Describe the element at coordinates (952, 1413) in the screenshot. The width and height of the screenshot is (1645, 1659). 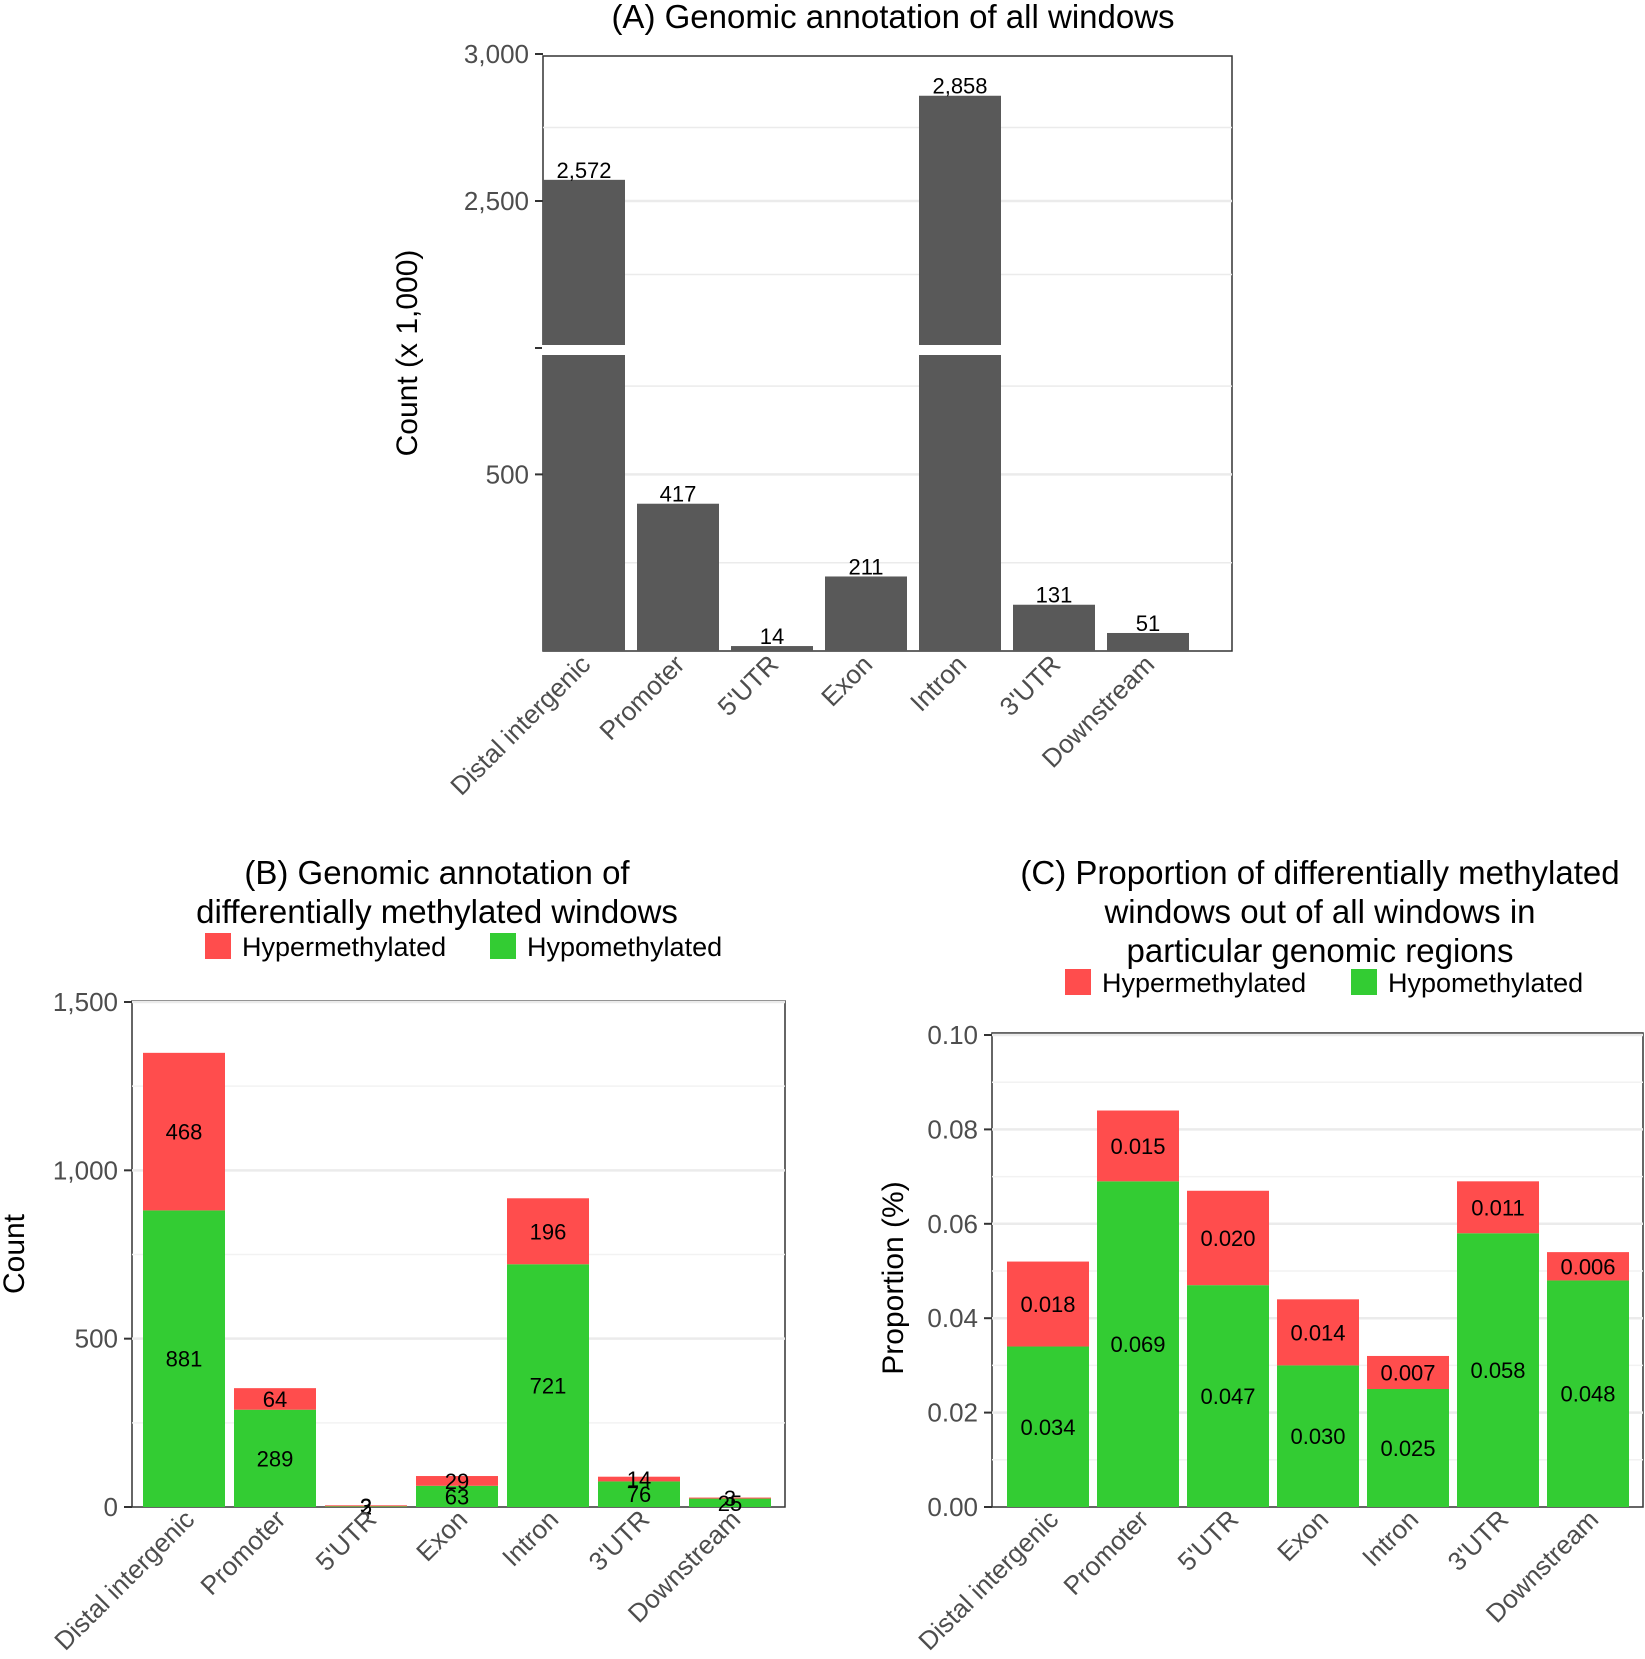
I see `panel-c-y-tick-label: 0.02` at that location.